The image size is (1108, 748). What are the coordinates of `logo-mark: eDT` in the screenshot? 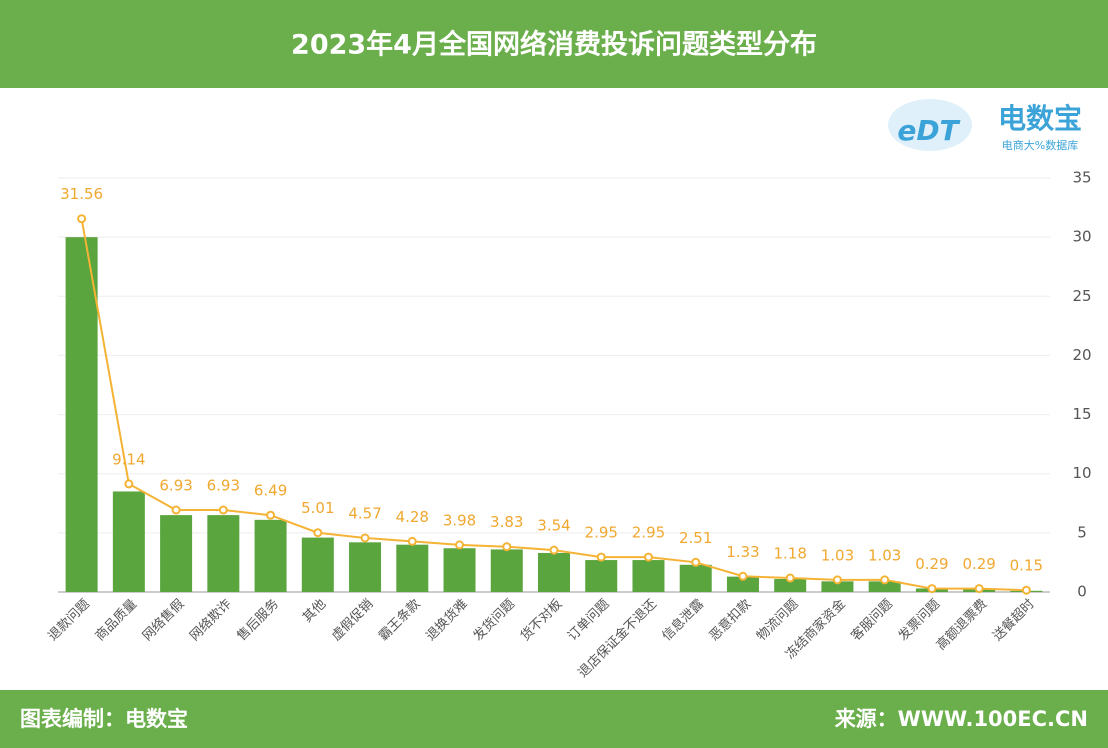 It's located at (928, 130).